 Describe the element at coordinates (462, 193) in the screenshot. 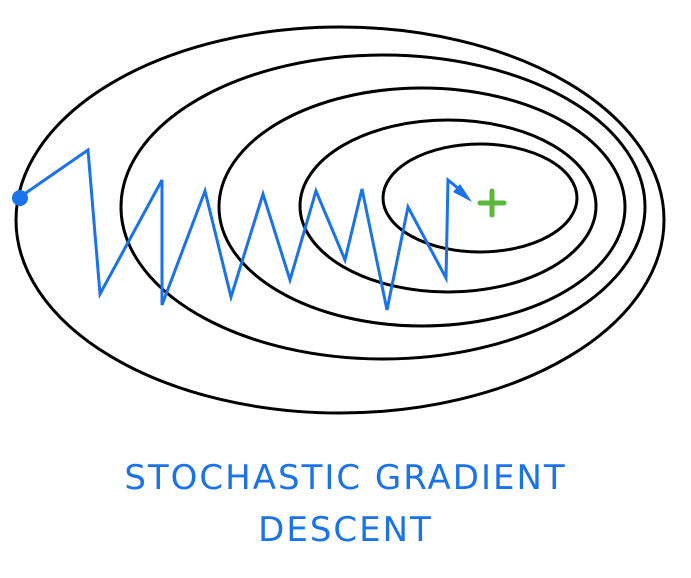

I see `arrowhead-icon` at that location.